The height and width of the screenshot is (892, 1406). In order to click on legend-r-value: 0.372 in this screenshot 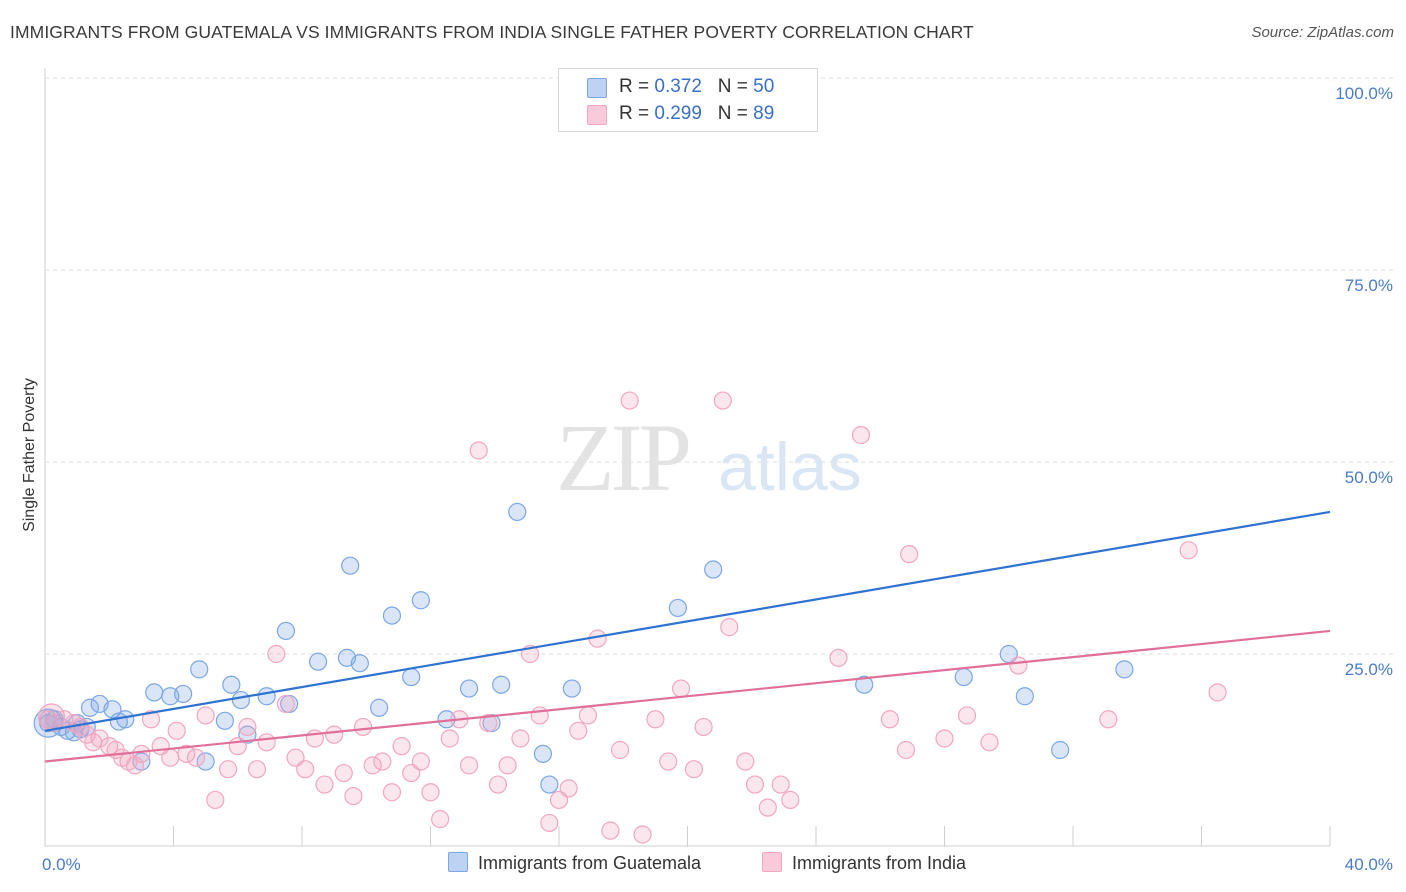, I will do `click(678, 86)`.